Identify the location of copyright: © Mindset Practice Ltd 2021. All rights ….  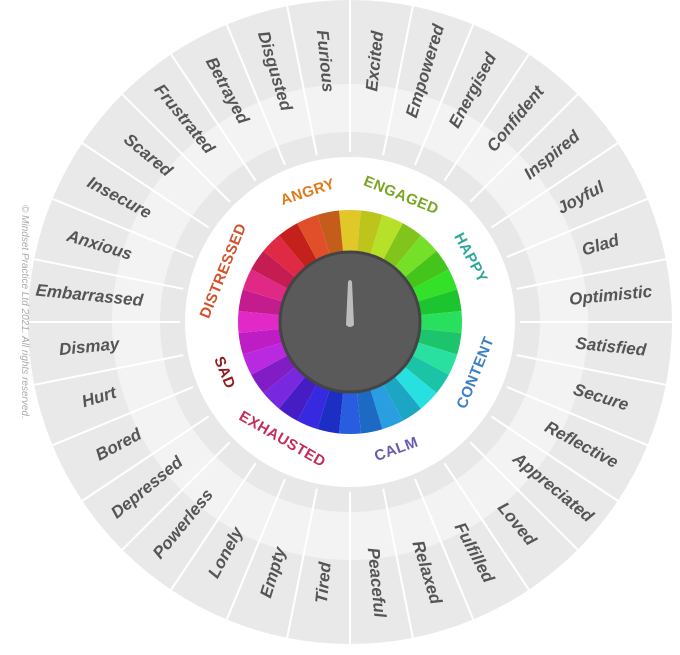
(24, 312).